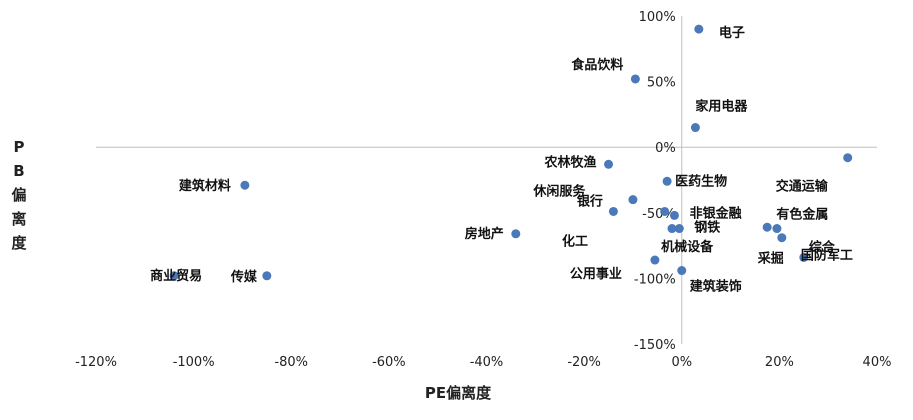 This screenshot has width=913, height=420. I want to click on point-label: 医药生物, so click(701, 181).